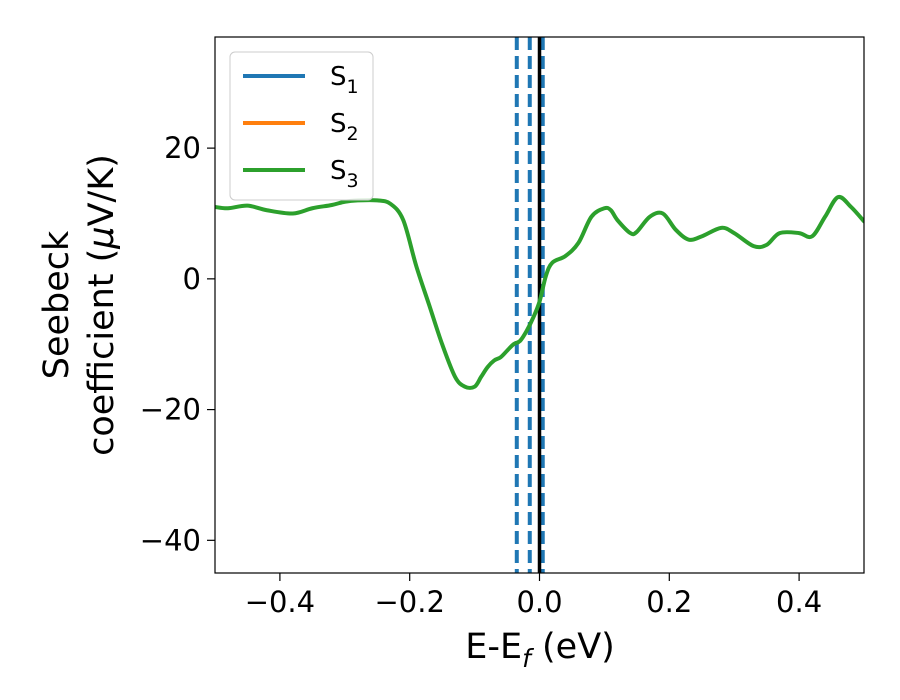  I want to click on legend-label-3: S3, so click(344, 174).